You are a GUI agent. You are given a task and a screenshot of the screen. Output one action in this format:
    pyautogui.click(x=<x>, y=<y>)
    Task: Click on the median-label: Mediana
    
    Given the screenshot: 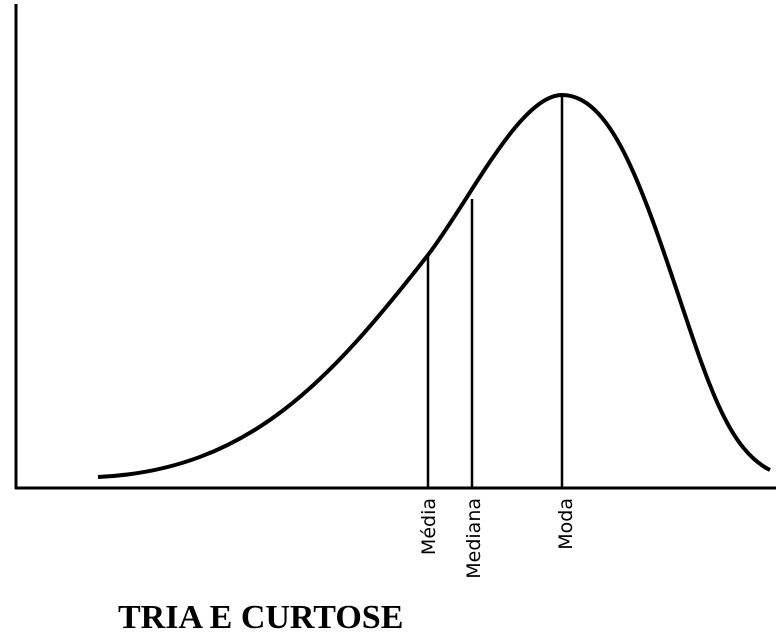 What is the action you would take?
    pyautogui.click(x=474, y=538)
    